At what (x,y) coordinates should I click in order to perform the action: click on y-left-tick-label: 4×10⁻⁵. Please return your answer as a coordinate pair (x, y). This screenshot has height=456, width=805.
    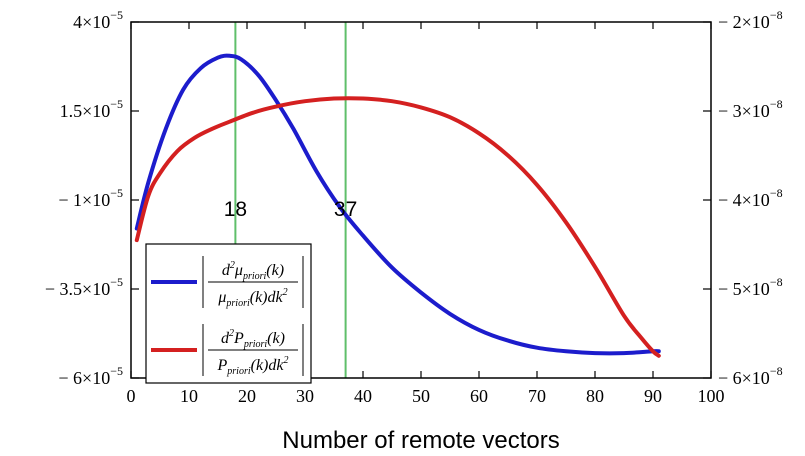
    Looking at the image, I should click on (98, 20).